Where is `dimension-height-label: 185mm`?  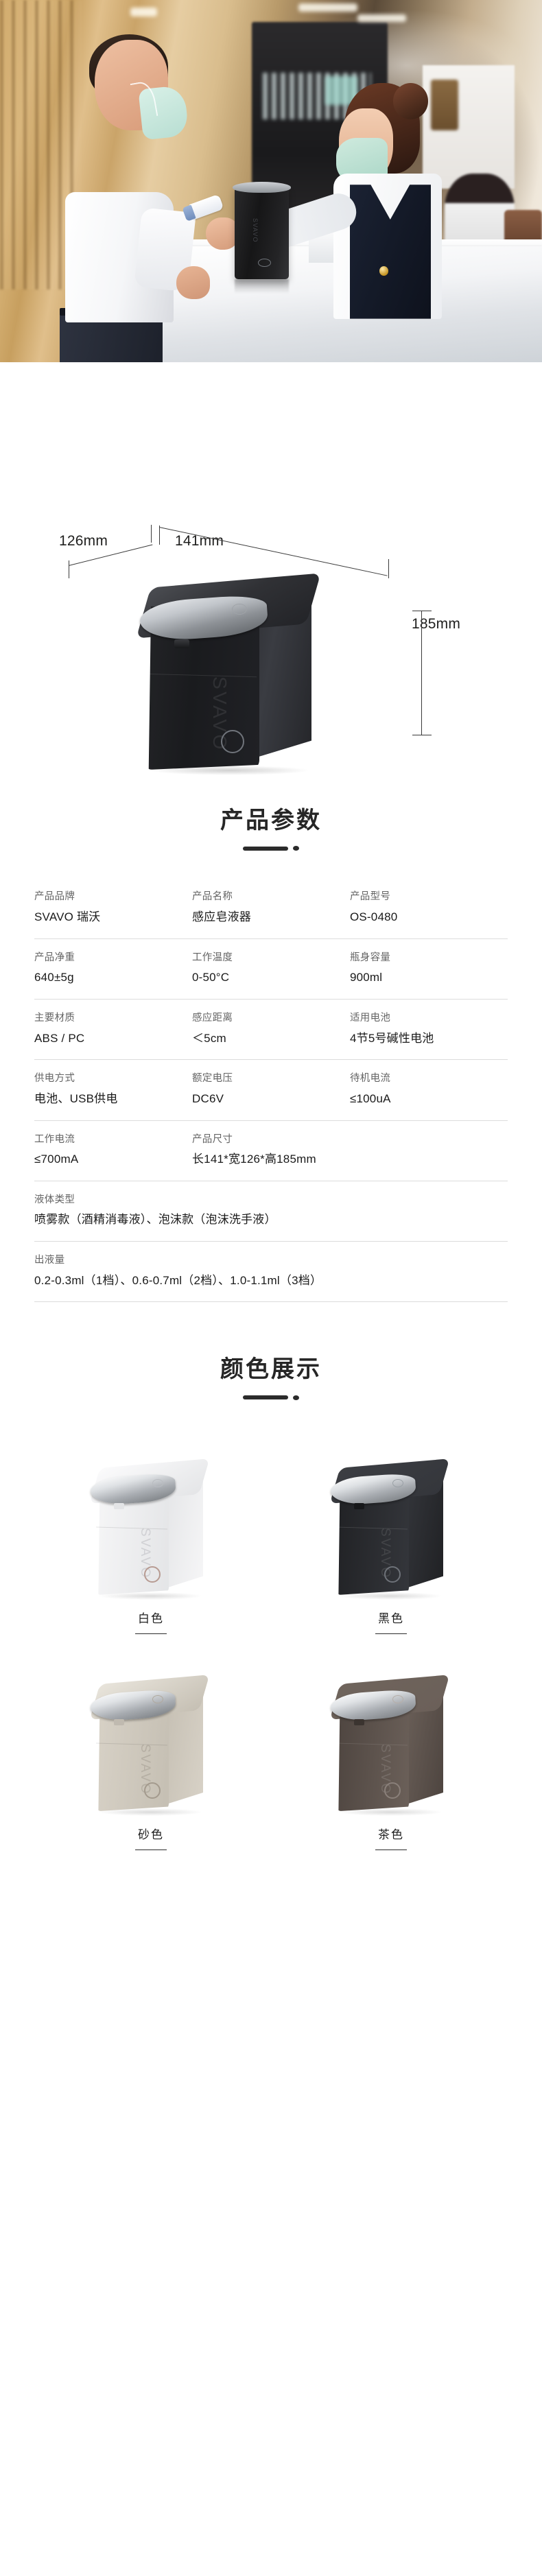 dimension-height-label: 185mm is located at coordinates (436, 624).